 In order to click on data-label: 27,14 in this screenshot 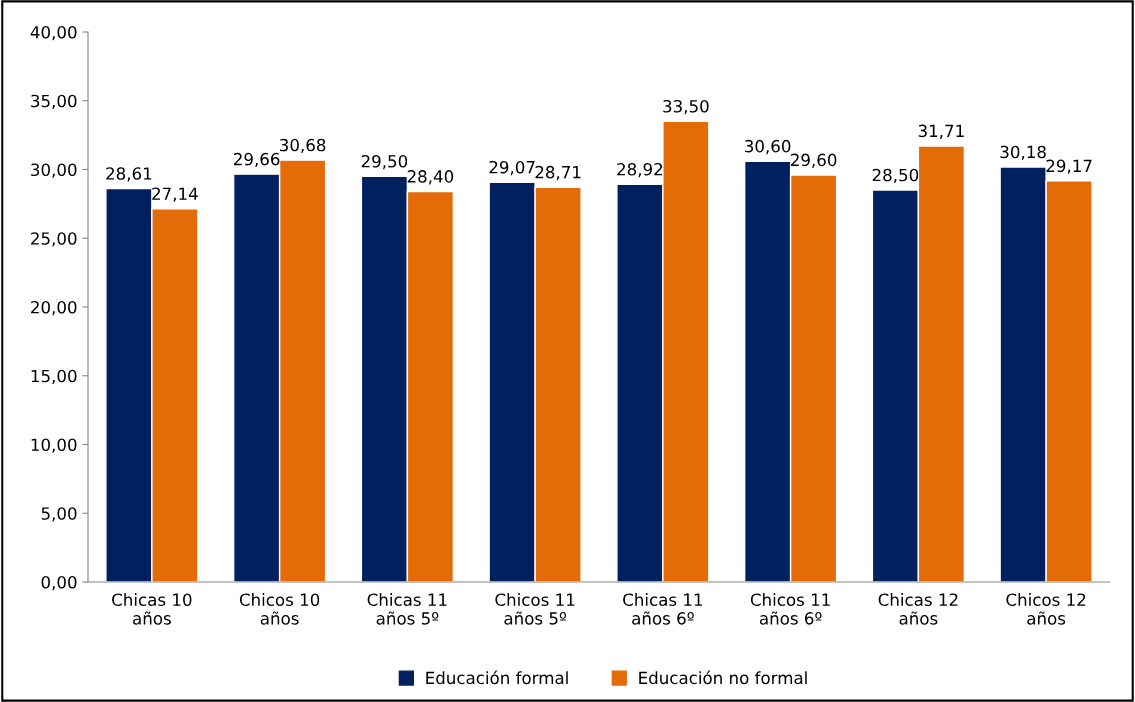, I will do `click(175, 194)`.